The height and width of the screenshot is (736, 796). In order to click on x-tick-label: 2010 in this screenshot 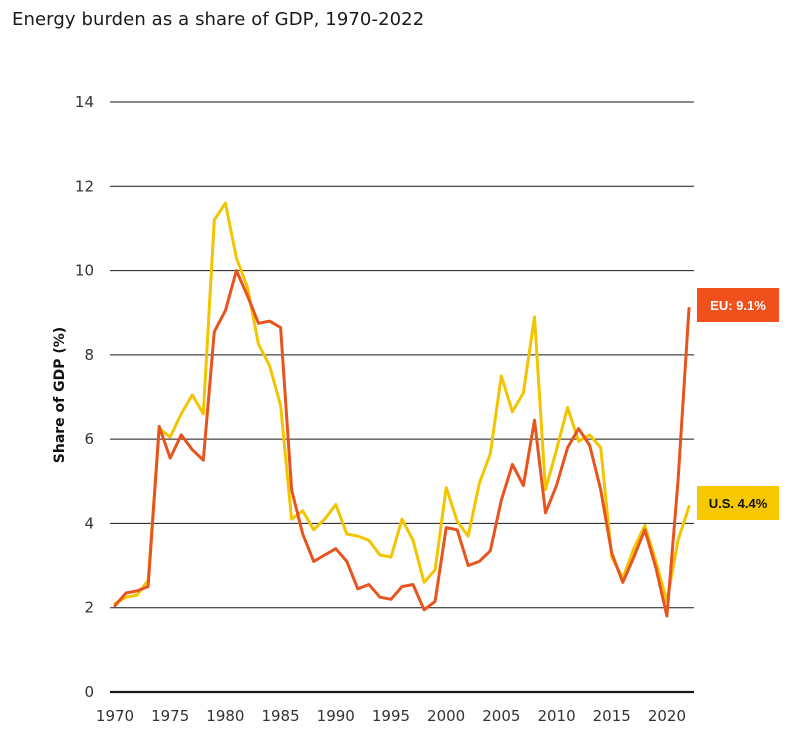, I will do `click(556, 716)`.